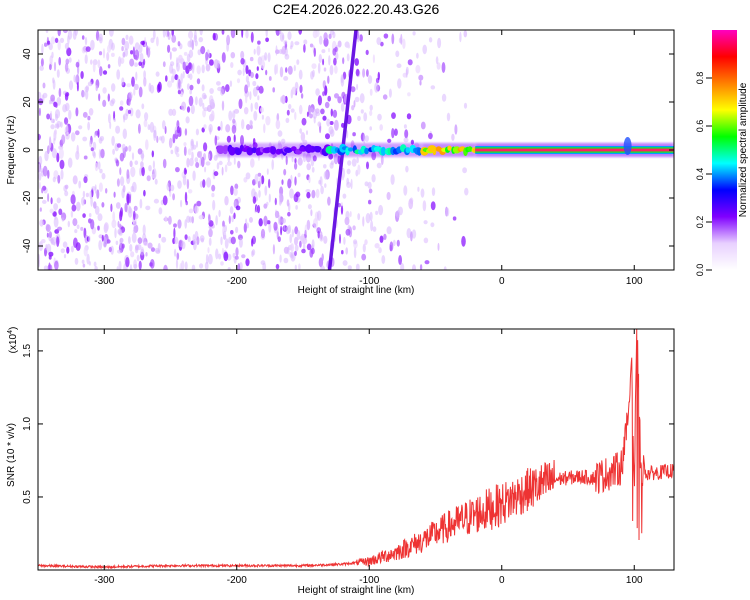 Image resolution: width=750 pixels, height=600 pixels. What do you see at coordinates (700, 174) in the screenshot?
I see `colorbar-tick-label: 0.4` at bounding box center [700, 174].